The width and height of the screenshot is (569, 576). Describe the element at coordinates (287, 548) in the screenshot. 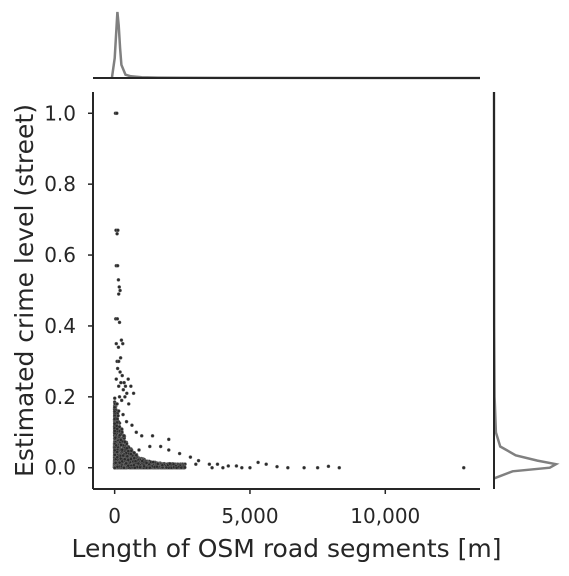

I see `x-axis-label: Length of OSM road segments [m]` at that location.